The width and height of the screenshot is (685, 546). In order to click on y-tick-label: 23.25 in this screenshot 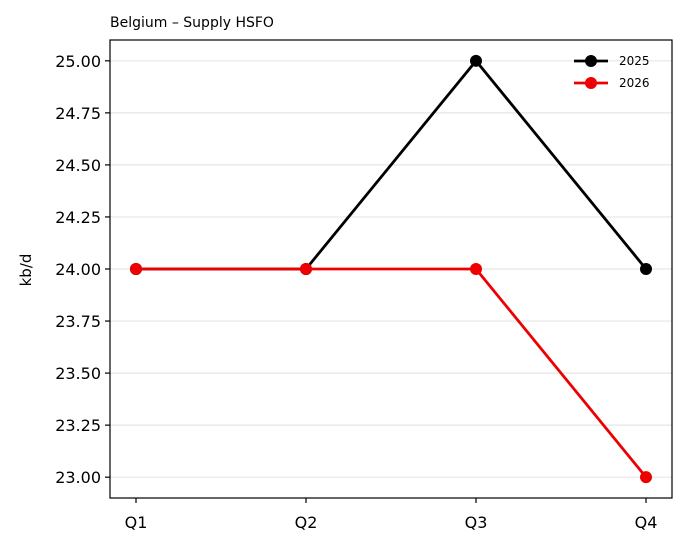, I will do `click(78, 425)`.